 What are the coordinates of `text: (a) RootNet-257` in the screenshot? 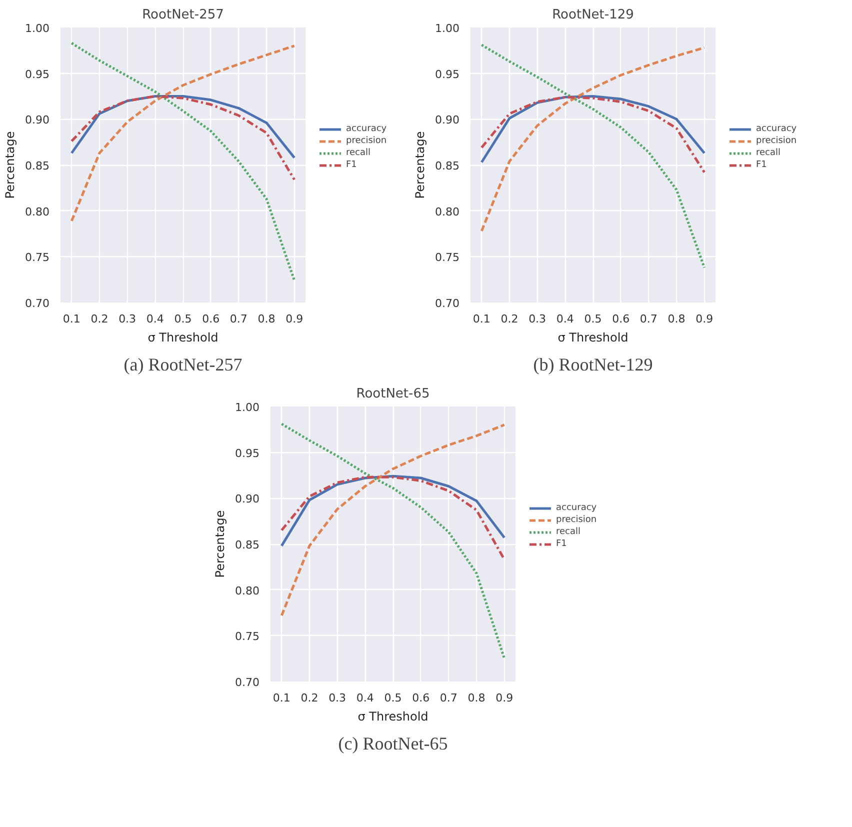 It's located at (183, 364).